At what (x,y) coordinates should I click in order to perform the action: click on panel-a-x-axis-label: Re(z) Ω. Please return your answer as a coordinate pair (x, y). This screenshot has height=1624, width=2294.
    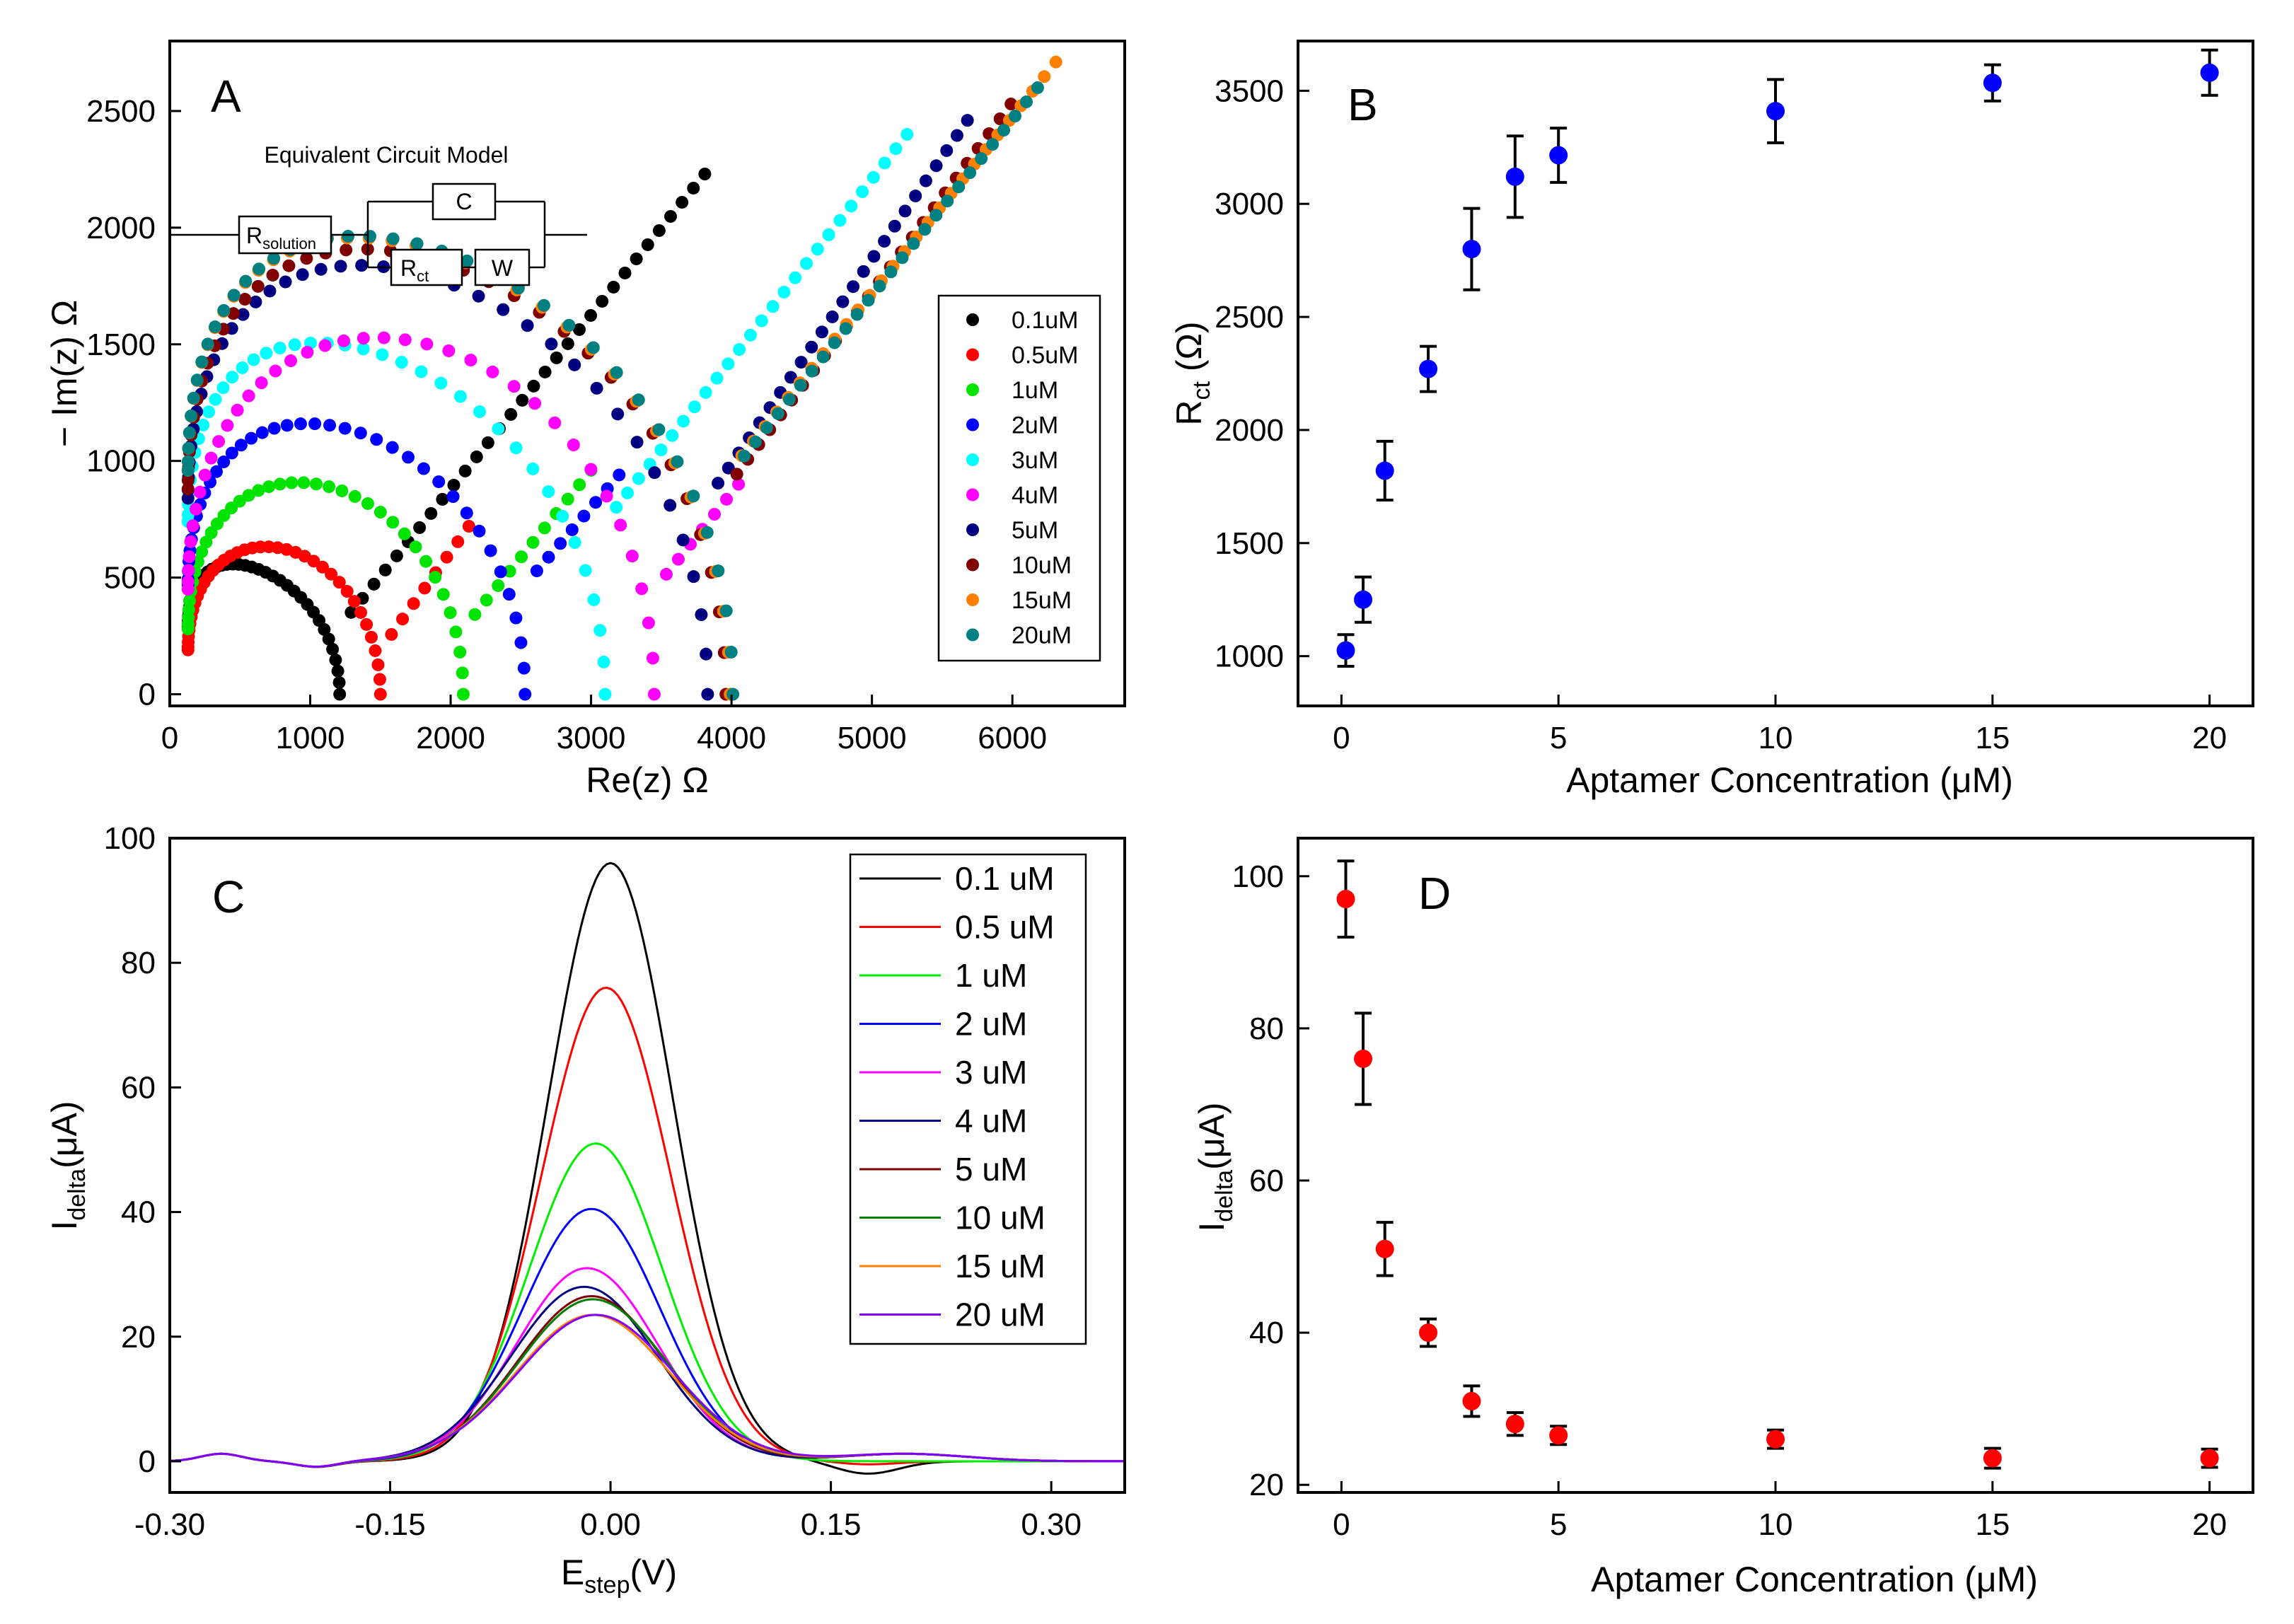
    Looking at the image, I should click on (647, 780).